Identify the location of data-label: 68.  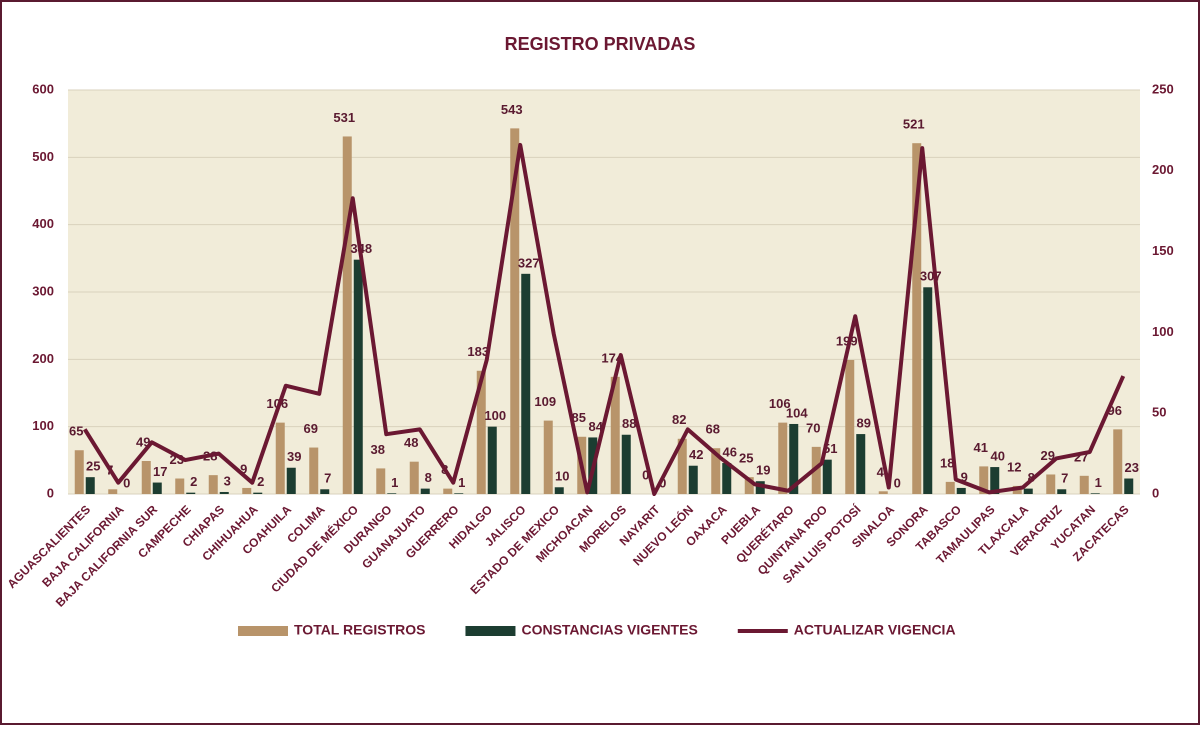
(713, 429).